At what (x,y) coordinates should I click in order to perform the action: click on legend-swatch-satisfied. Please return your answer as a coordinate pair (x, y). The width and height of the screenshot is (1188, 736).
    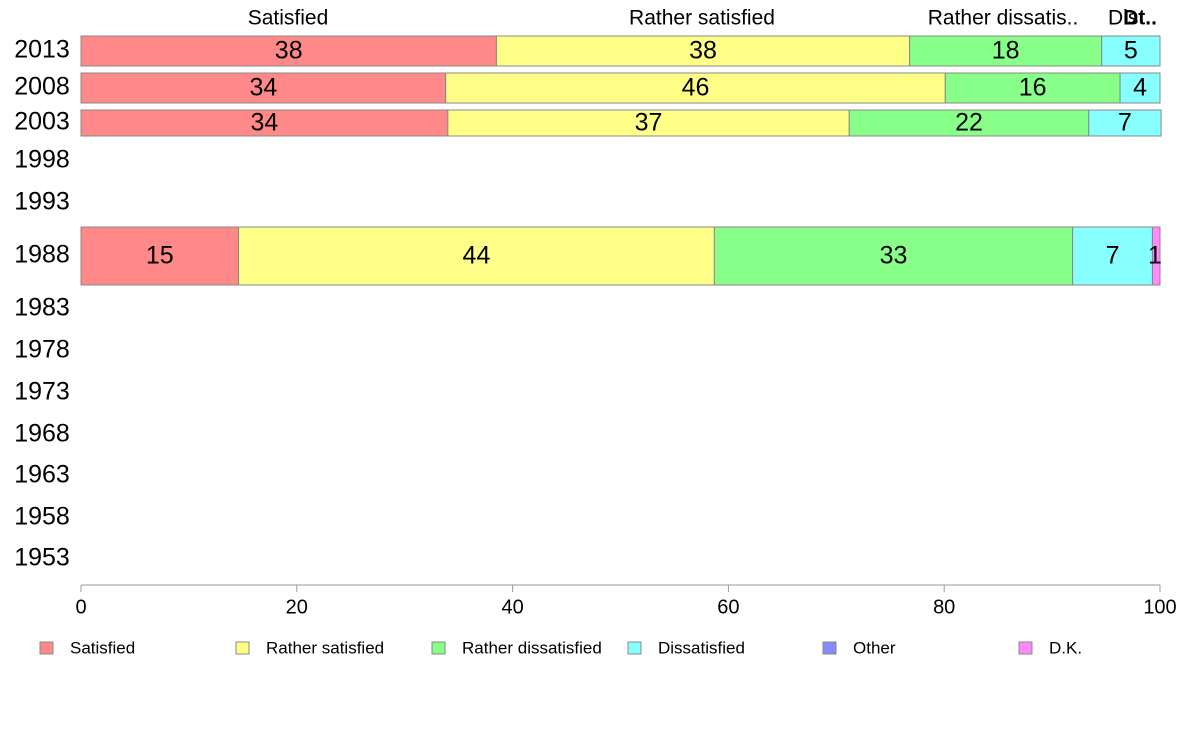
    Looking at the image, I should click on (46, 648).